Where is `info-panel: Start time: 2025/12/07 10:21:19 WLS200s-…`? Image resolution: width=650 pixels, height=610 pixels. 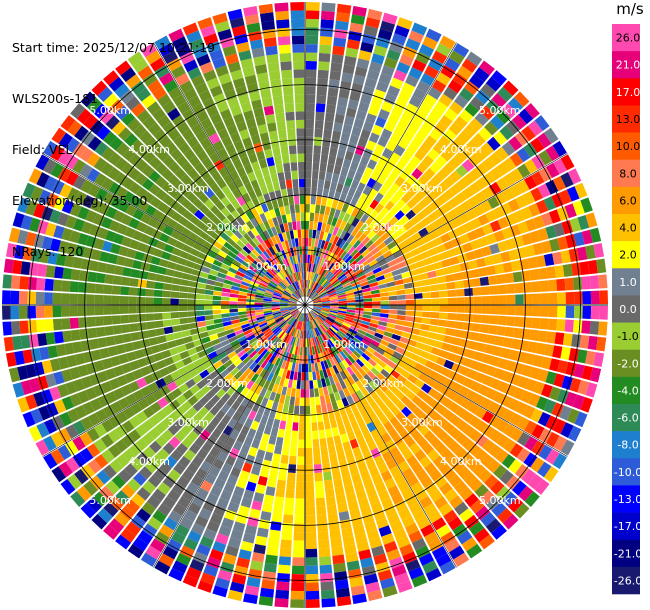 info-panel: Start time: 2025/12/07 10:21:19 WLS200s-… is located at coordinates (113, 141).